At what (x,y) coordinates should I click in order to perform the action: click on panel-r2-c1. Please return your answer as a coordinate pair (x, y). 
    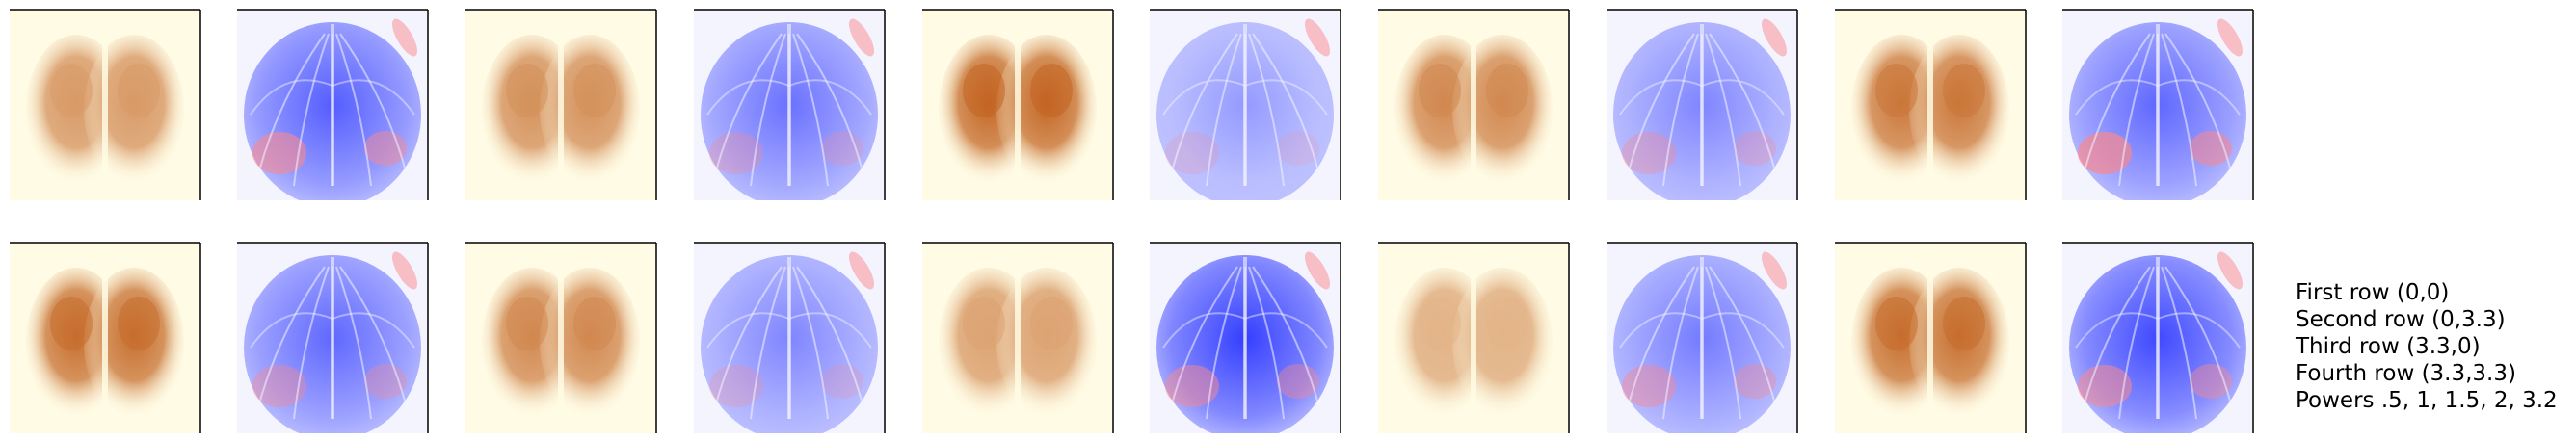
    Looking at the image, I should click on (105, 338).